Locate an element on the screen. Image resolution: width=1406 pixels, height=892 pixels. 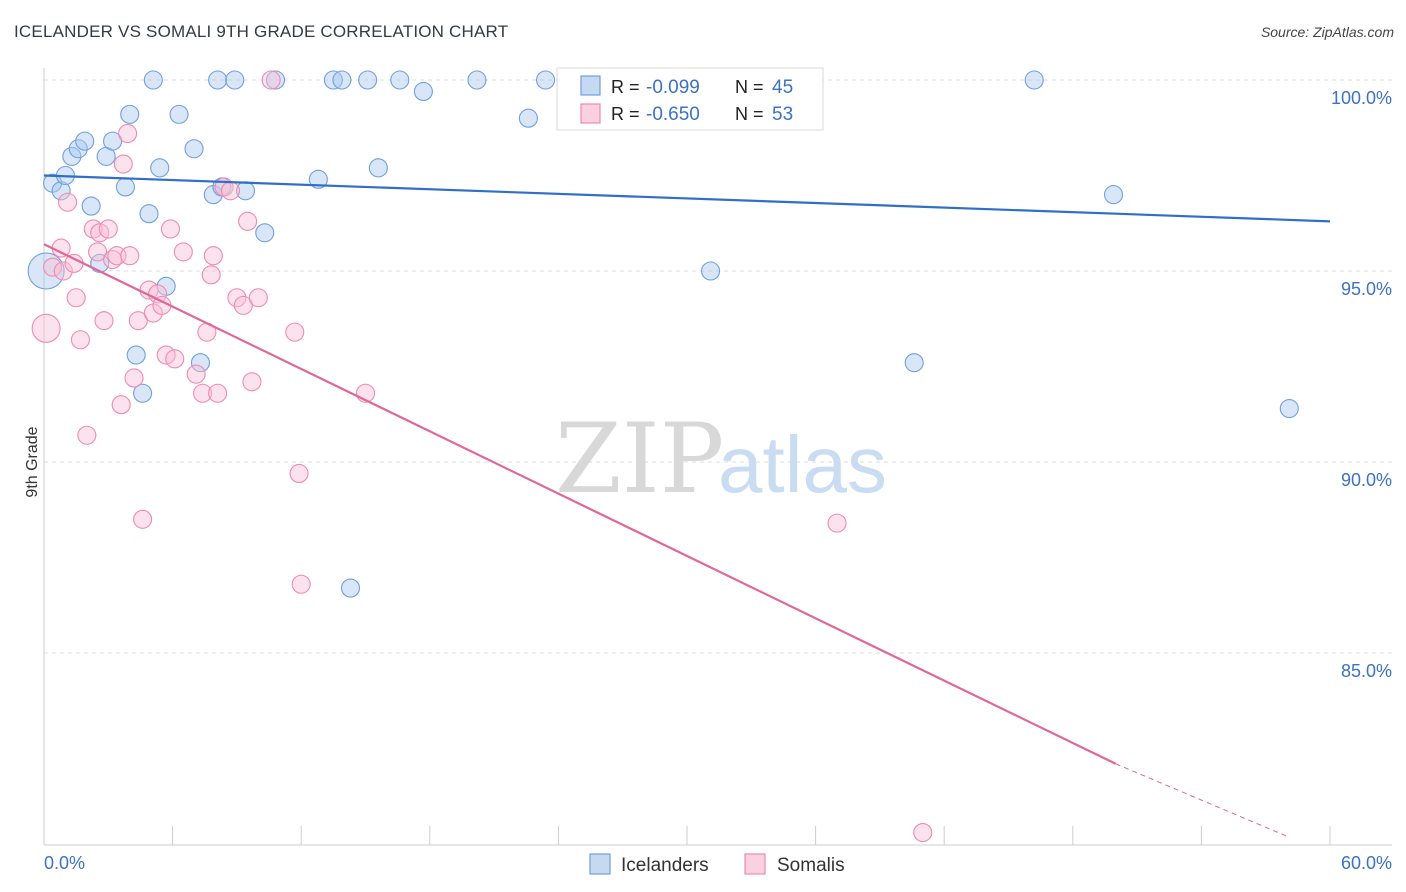
x-tick-label-right: 60.0% is located at coordinates (1366, 863).